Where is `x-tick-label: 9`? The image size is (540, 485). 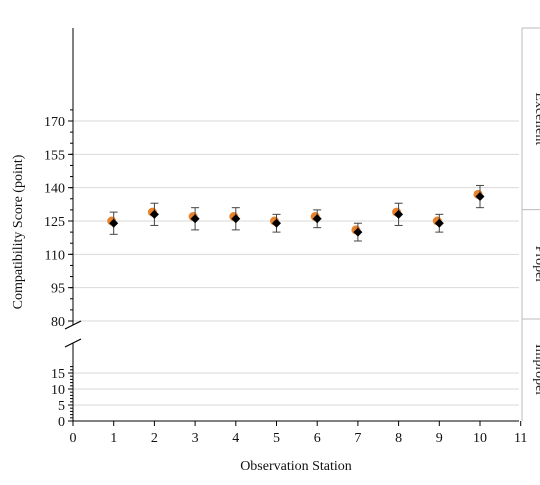 x-tick-label: 9 is located at coordinates (439, 438).